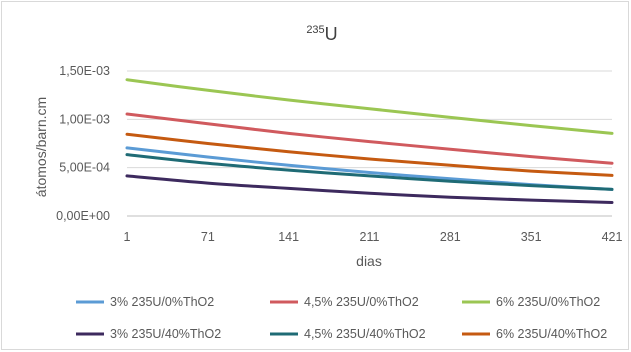 Image resolution: width=631 pixels, height=352 pixels. I want to click on x-tick-label: 421, so click(612, 237).